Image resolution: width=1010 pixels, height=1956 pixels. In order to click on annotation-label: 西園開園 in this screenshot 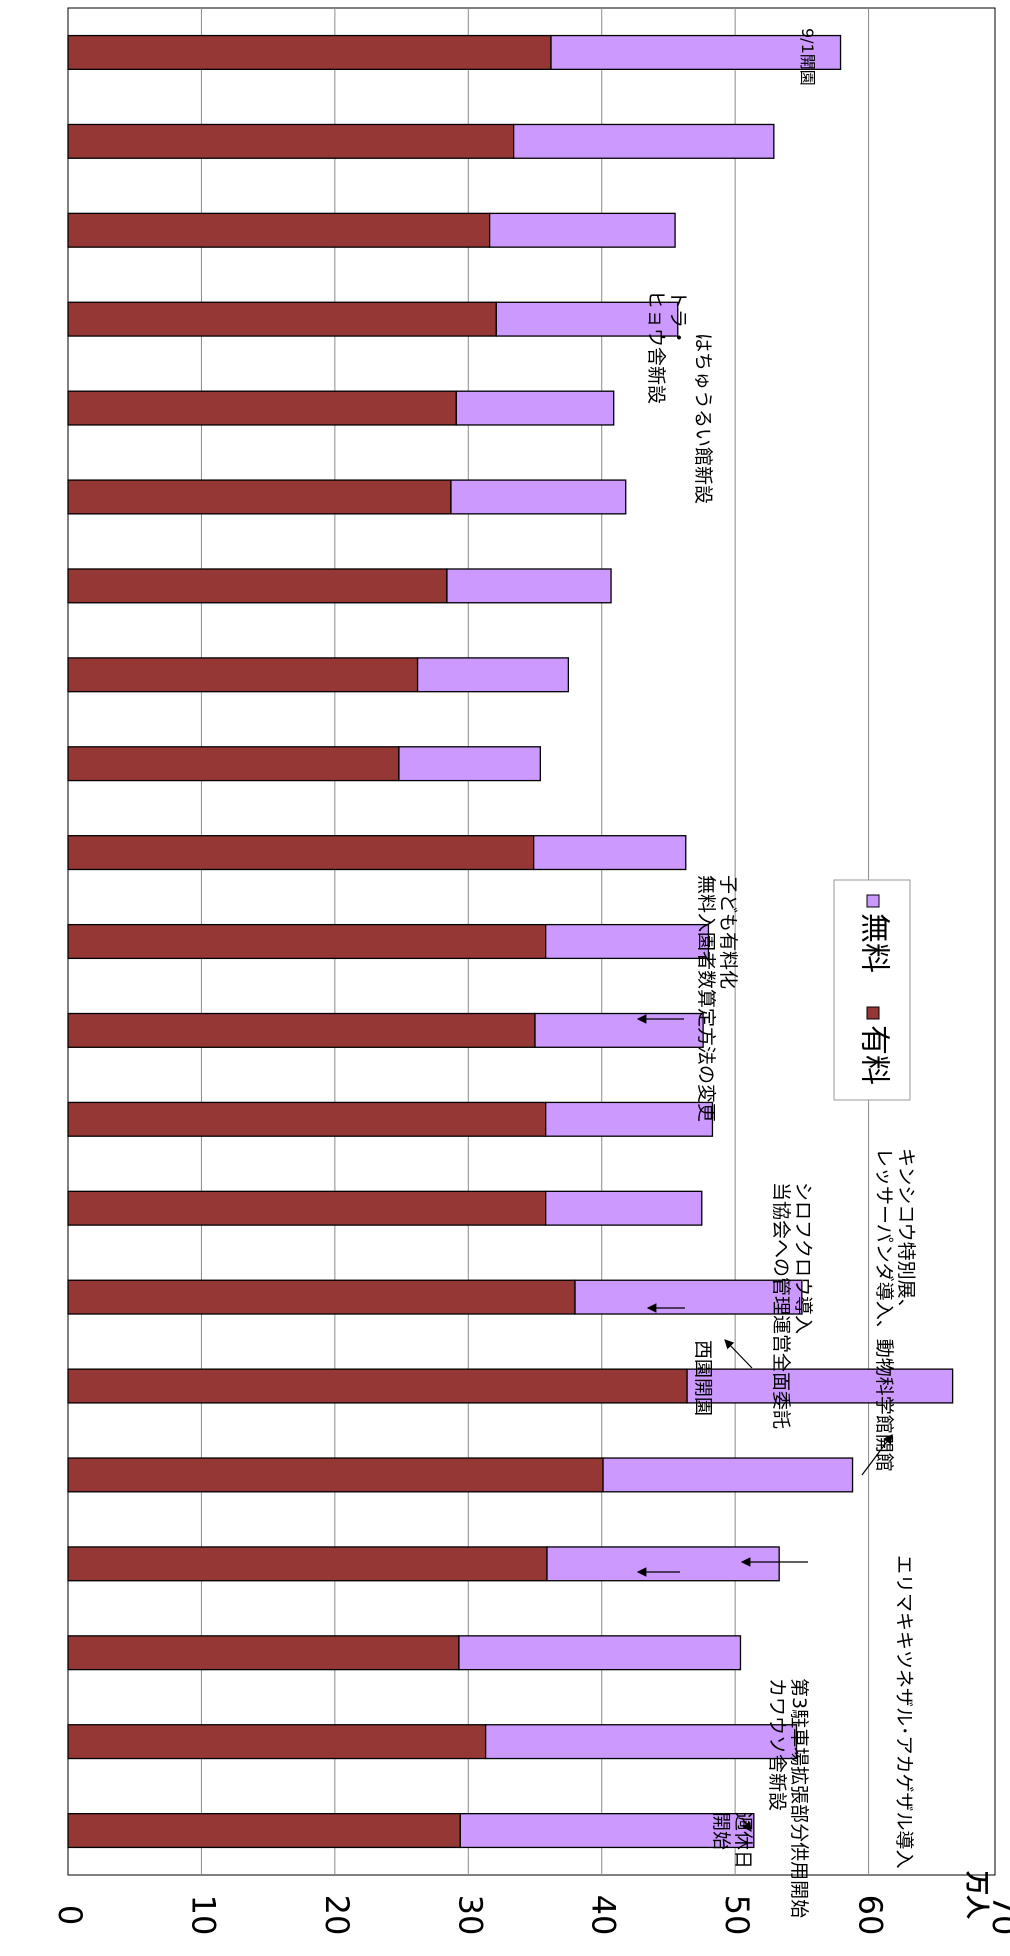, I will do `click(703, 1378)`.